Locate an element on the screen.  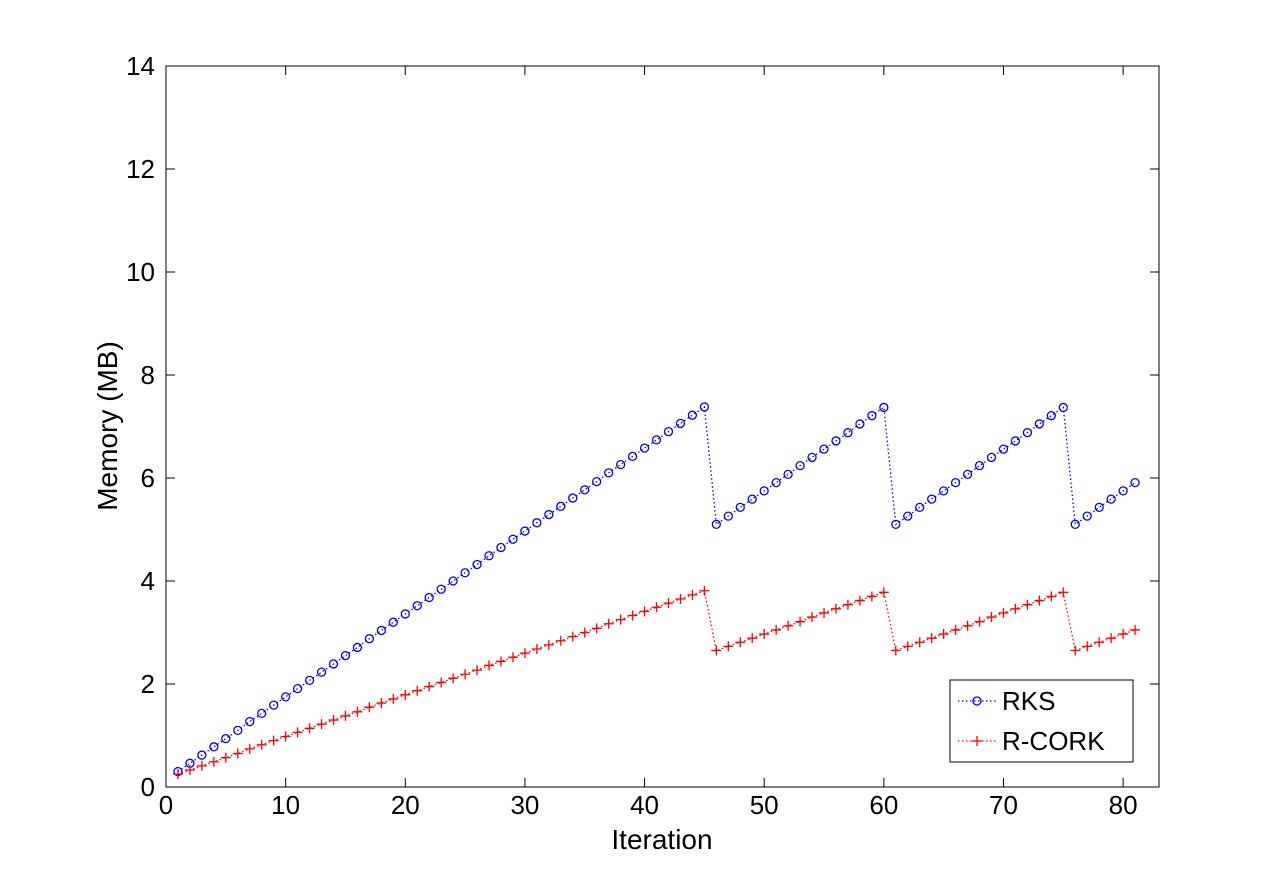
legend-label-rks: RKS is located at coordinates (1028, 701).